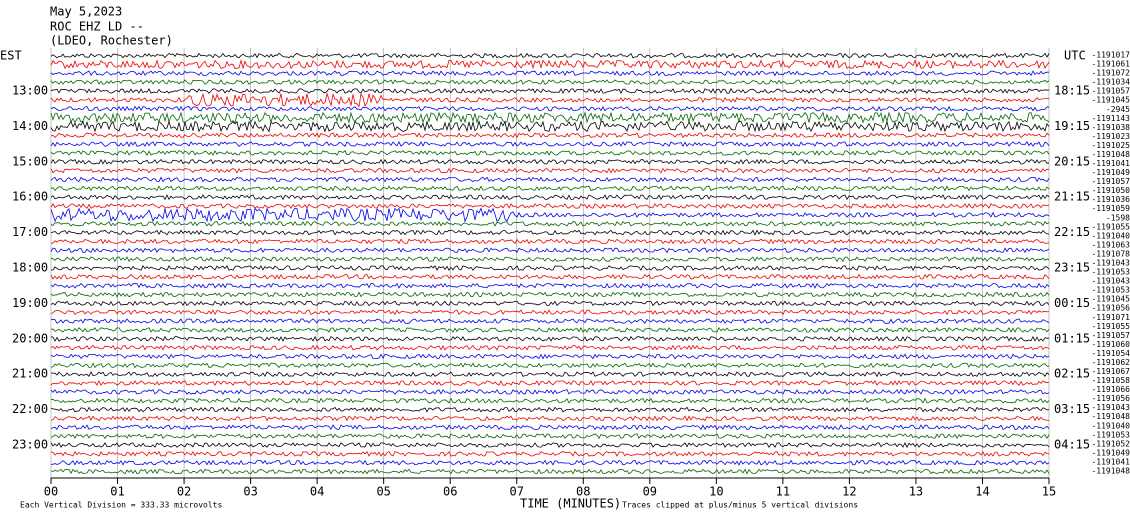  I want to click on left-zone: EST, so click(11, 56).